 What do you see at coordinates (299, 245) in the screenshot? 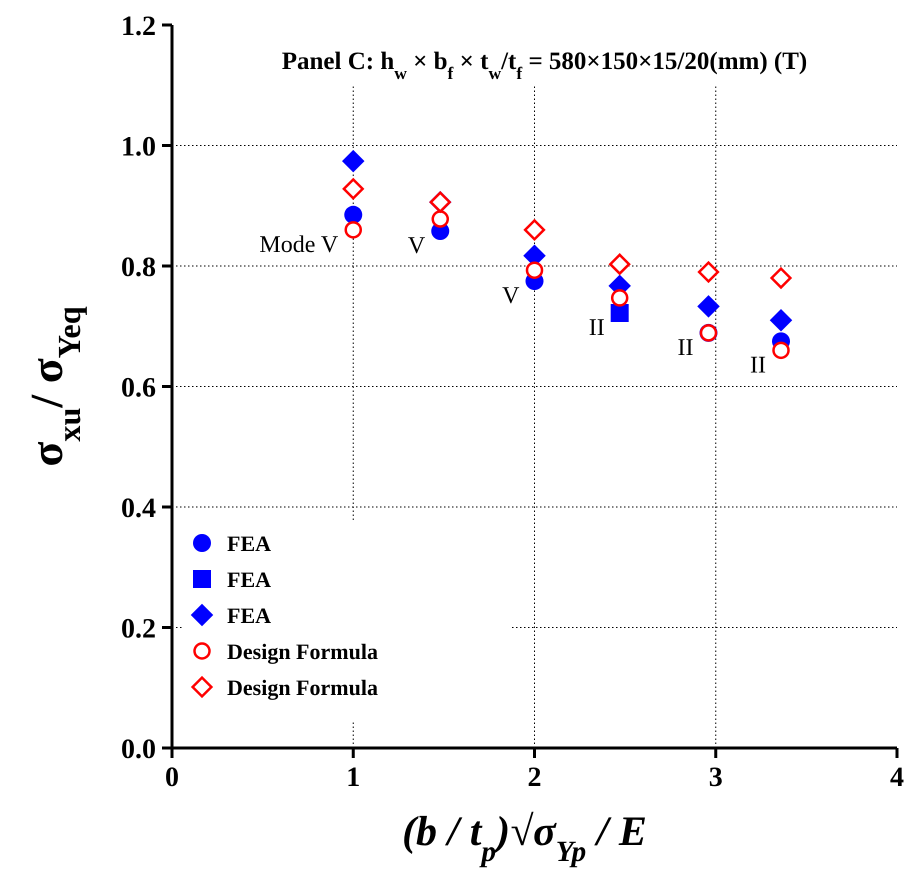
I see `annotation: Mode V` at bounding box center [299, 245].